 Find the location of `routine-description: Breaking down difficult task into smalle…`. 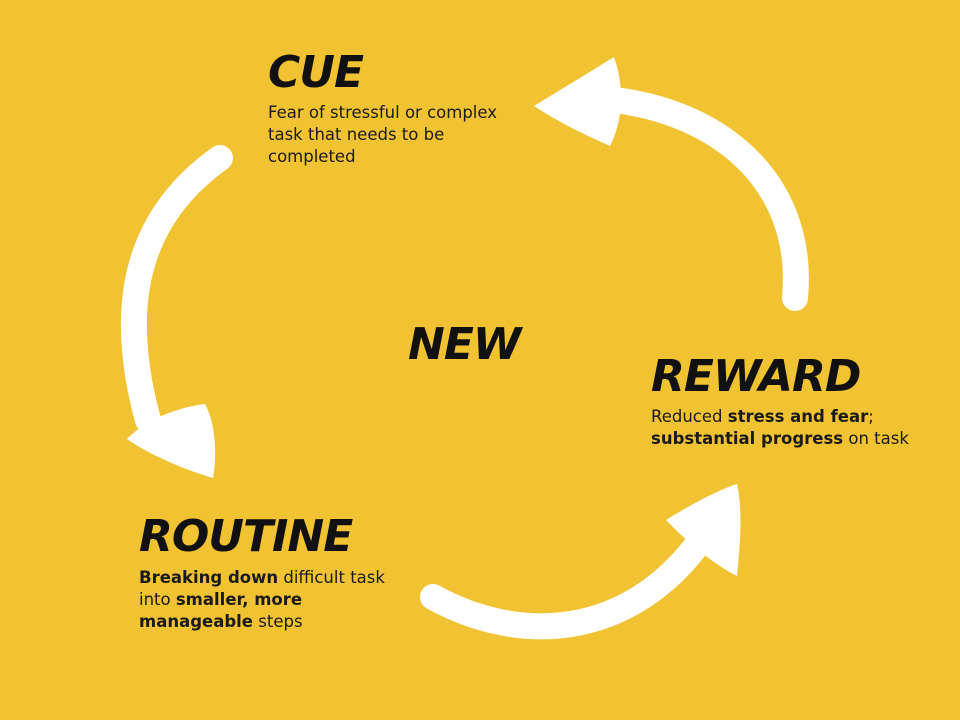

routine-description: Breaking down difficult task into smalle… is located at coordinates (269, 600).